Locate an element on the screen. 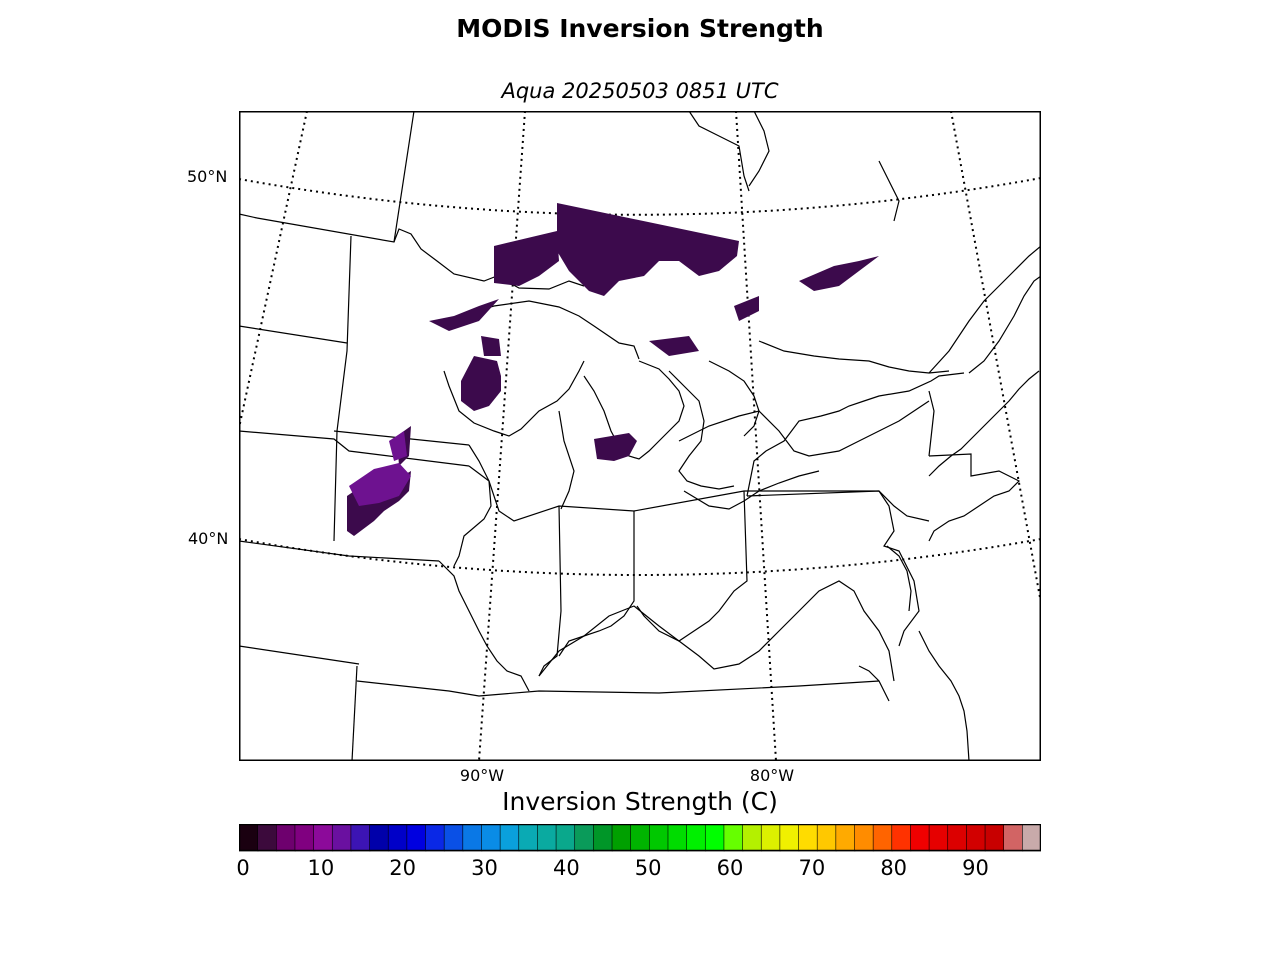 The height and width of the screenshot is (960, 1280). colorbar-tick-label: 80 is located at coordinates (894, 868).